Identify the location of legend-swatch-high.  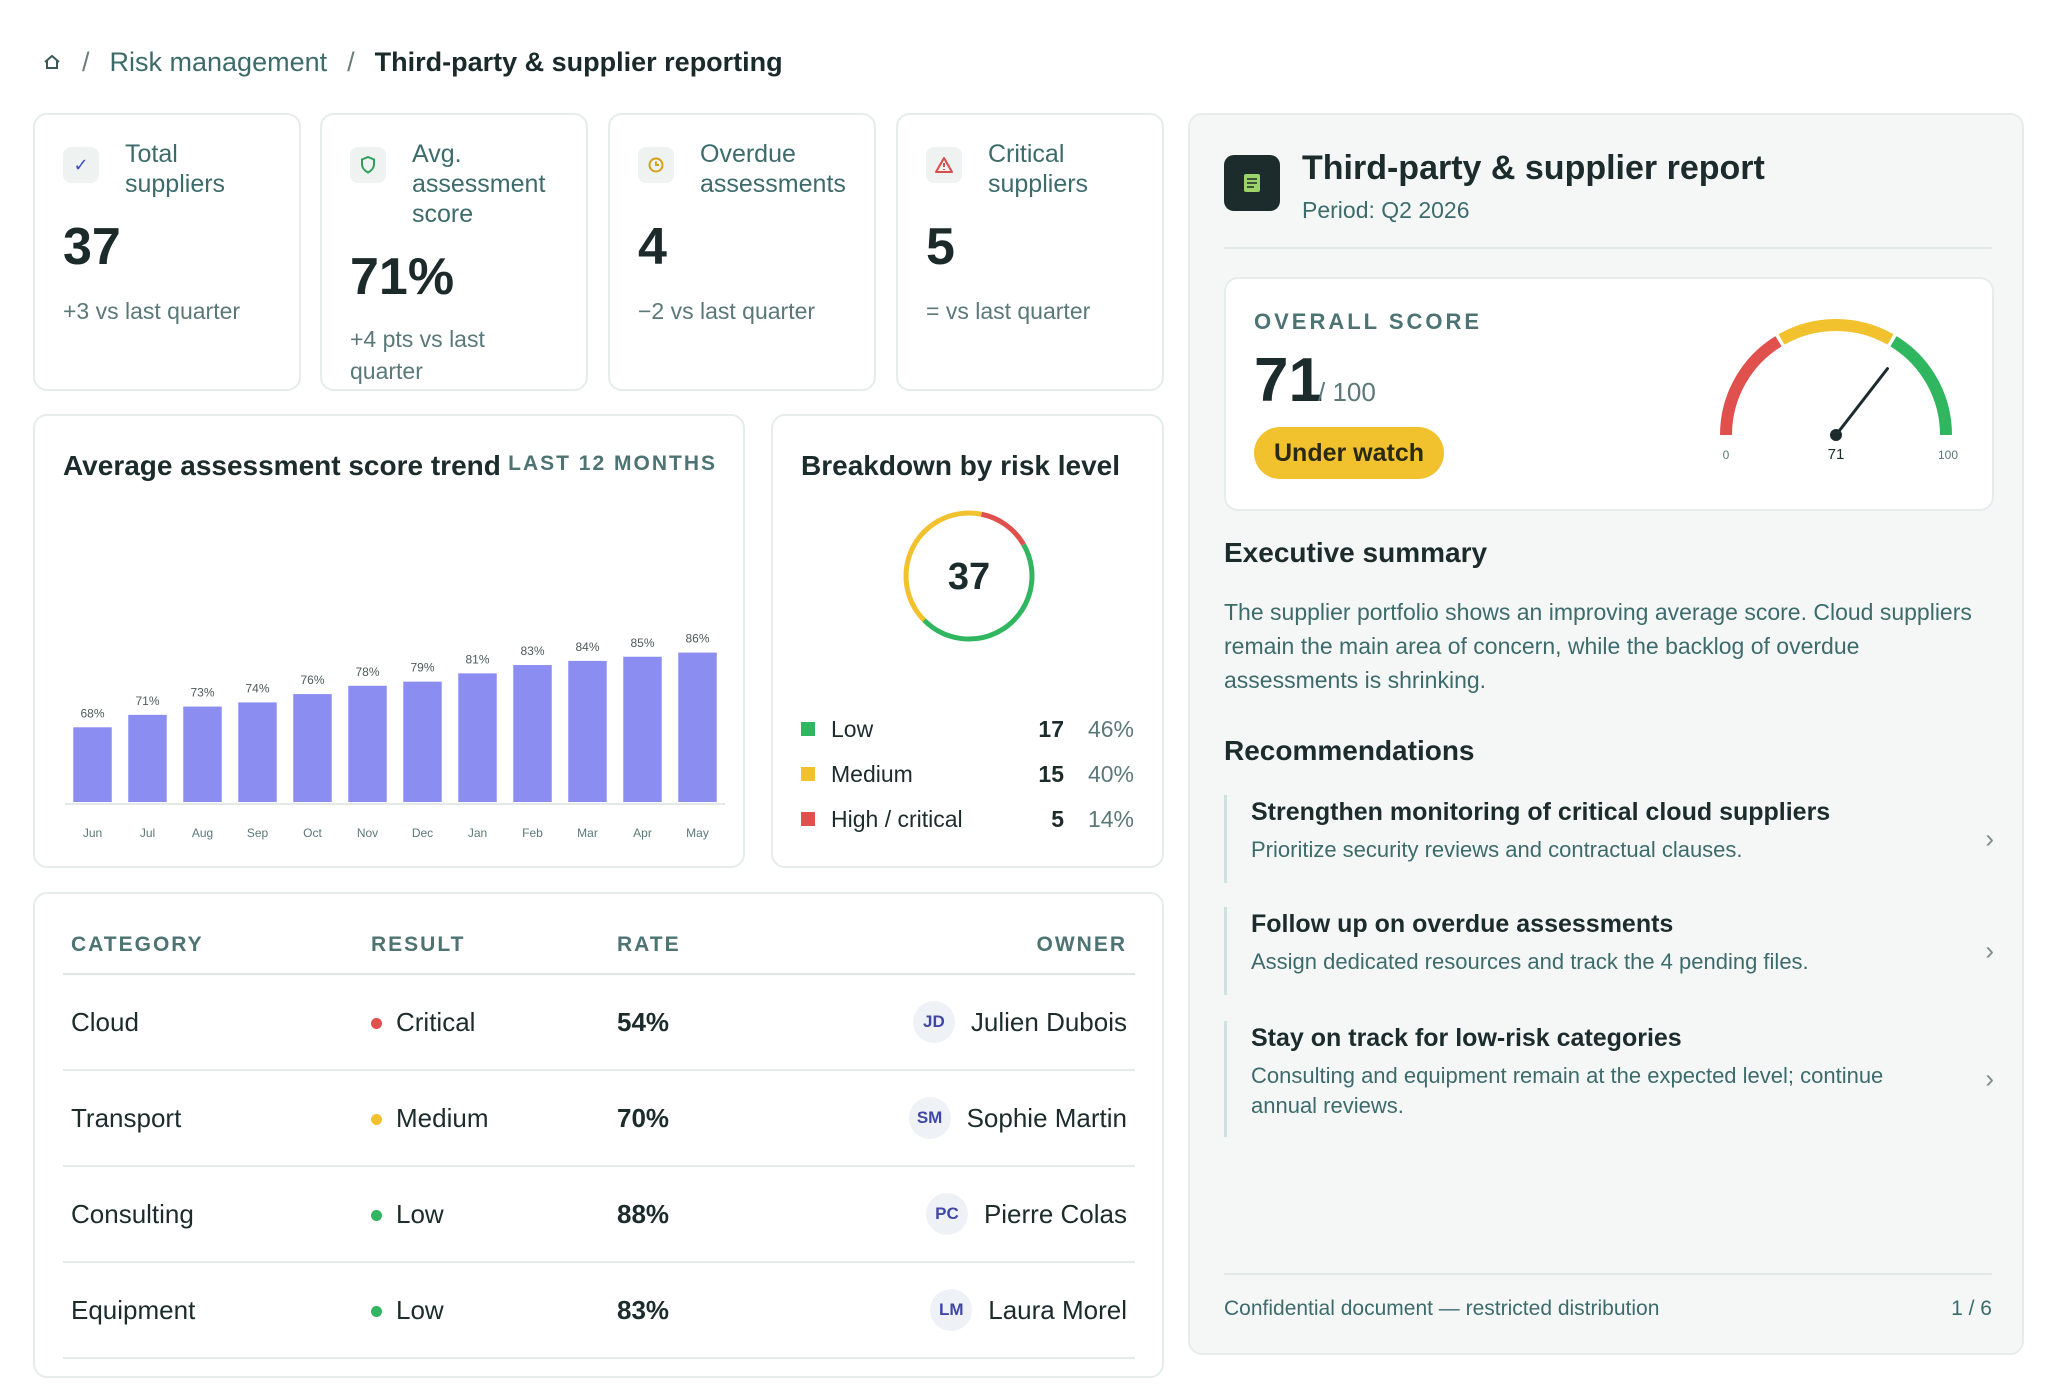
(808, 819).